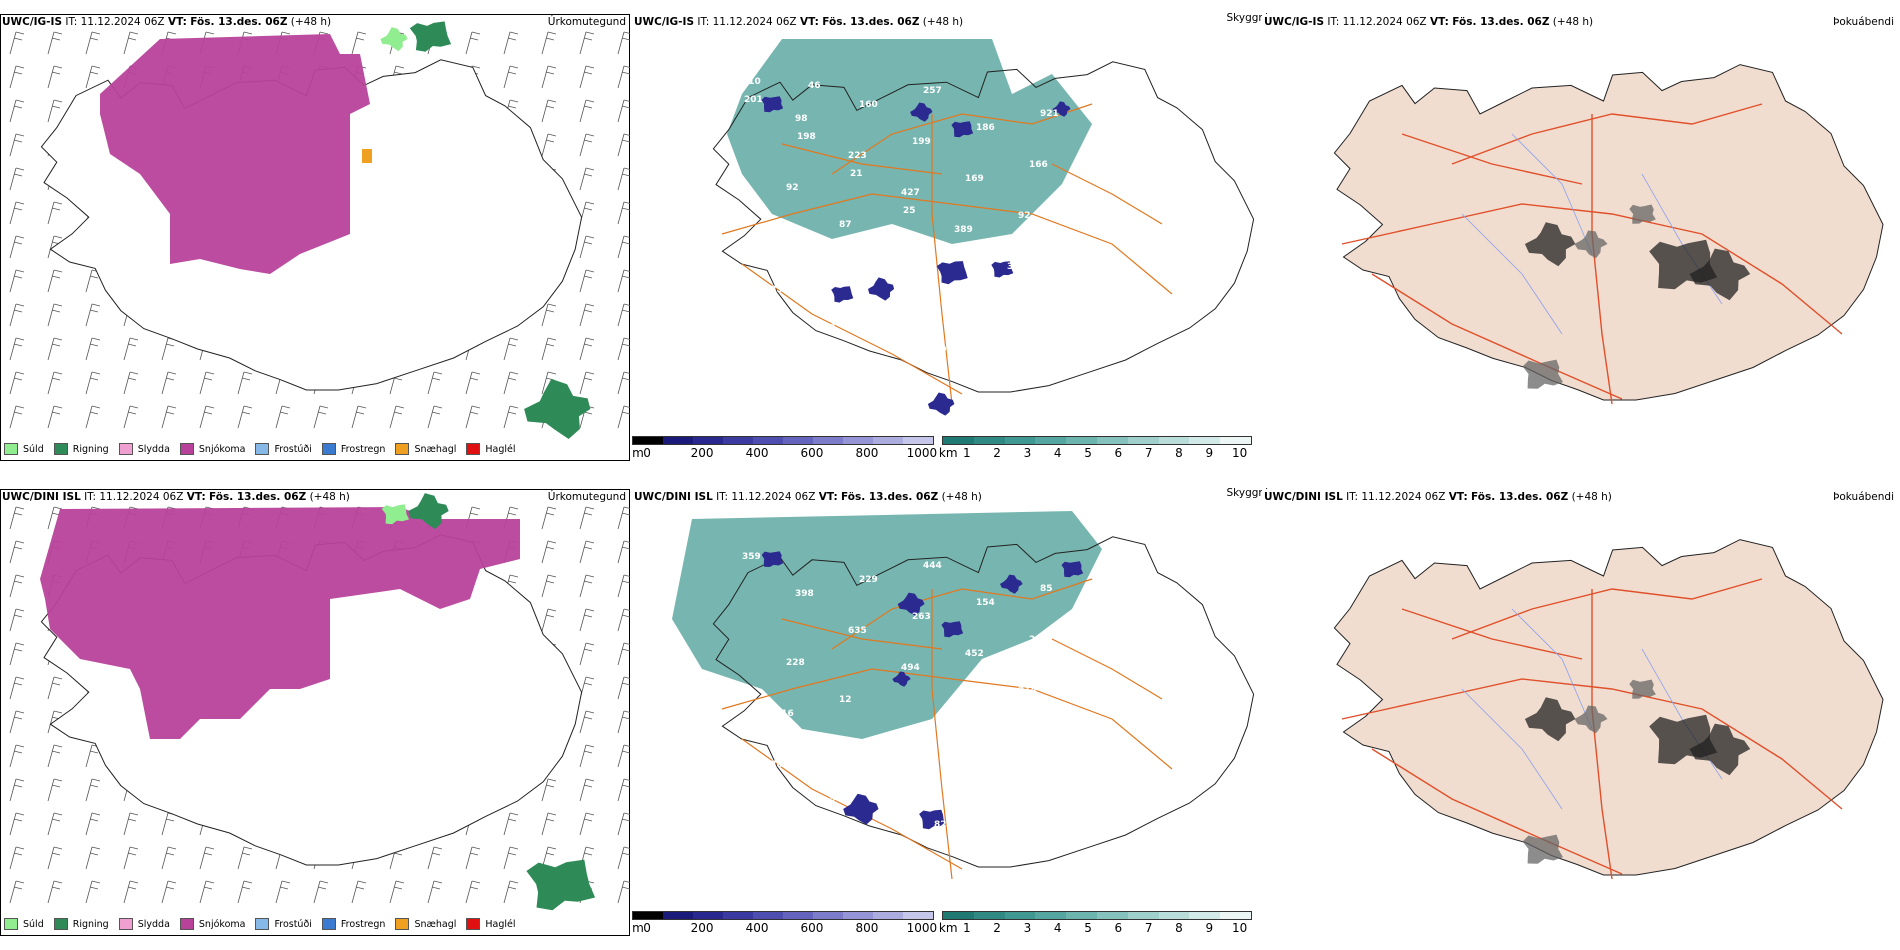 Image resolution: width=1900 pixels, height=950 pixels. Describe the element at coordinates (1091, 202) in the screenshot. I see `ceiling-value-label: 208` at that location.